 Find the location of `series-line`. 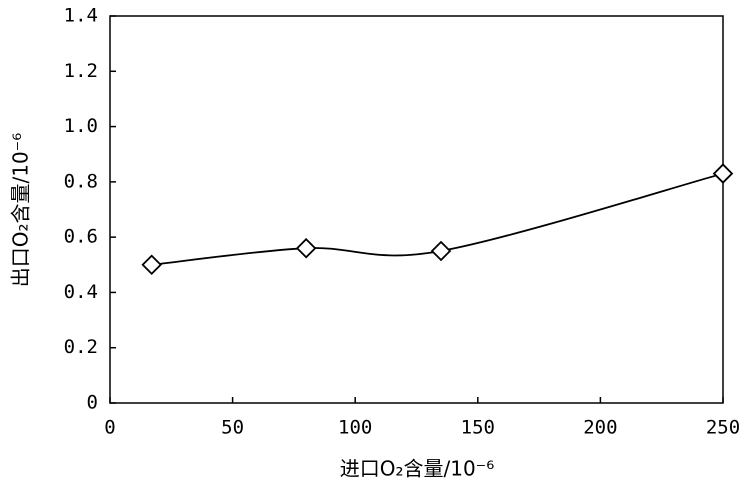

series-line is located at coordinates (437, 219).